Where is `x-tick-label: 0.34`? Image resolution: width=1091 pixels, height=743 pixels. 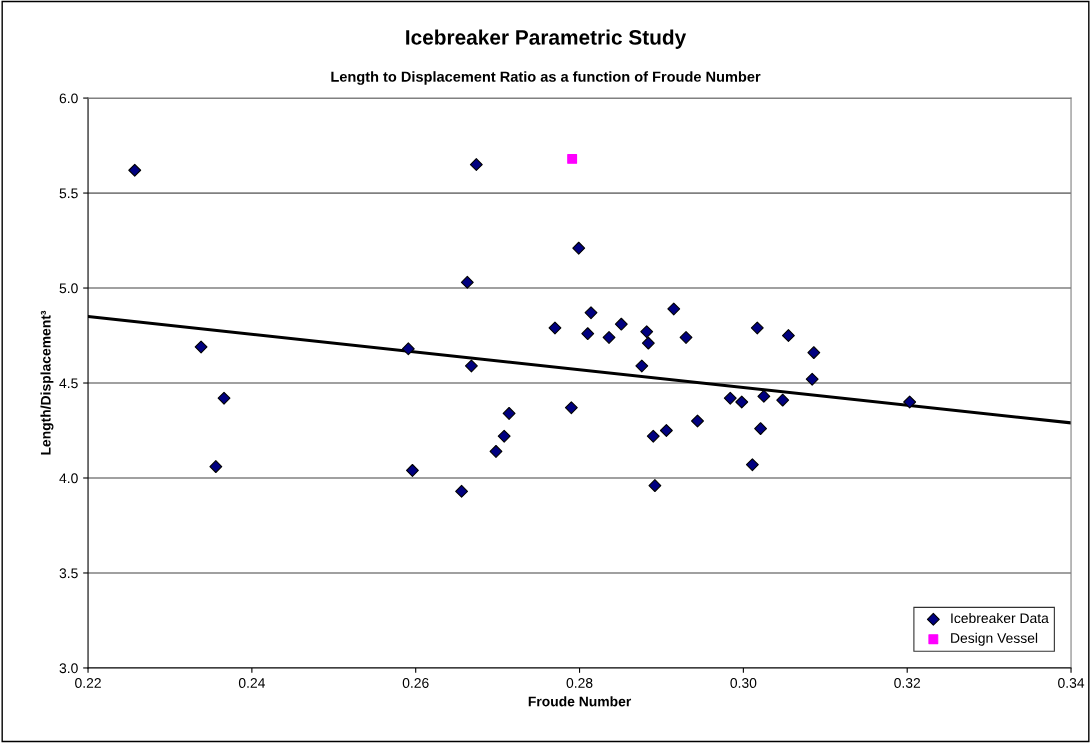 x-tick-label: 0.34 is located at coordinates (1071, 683).